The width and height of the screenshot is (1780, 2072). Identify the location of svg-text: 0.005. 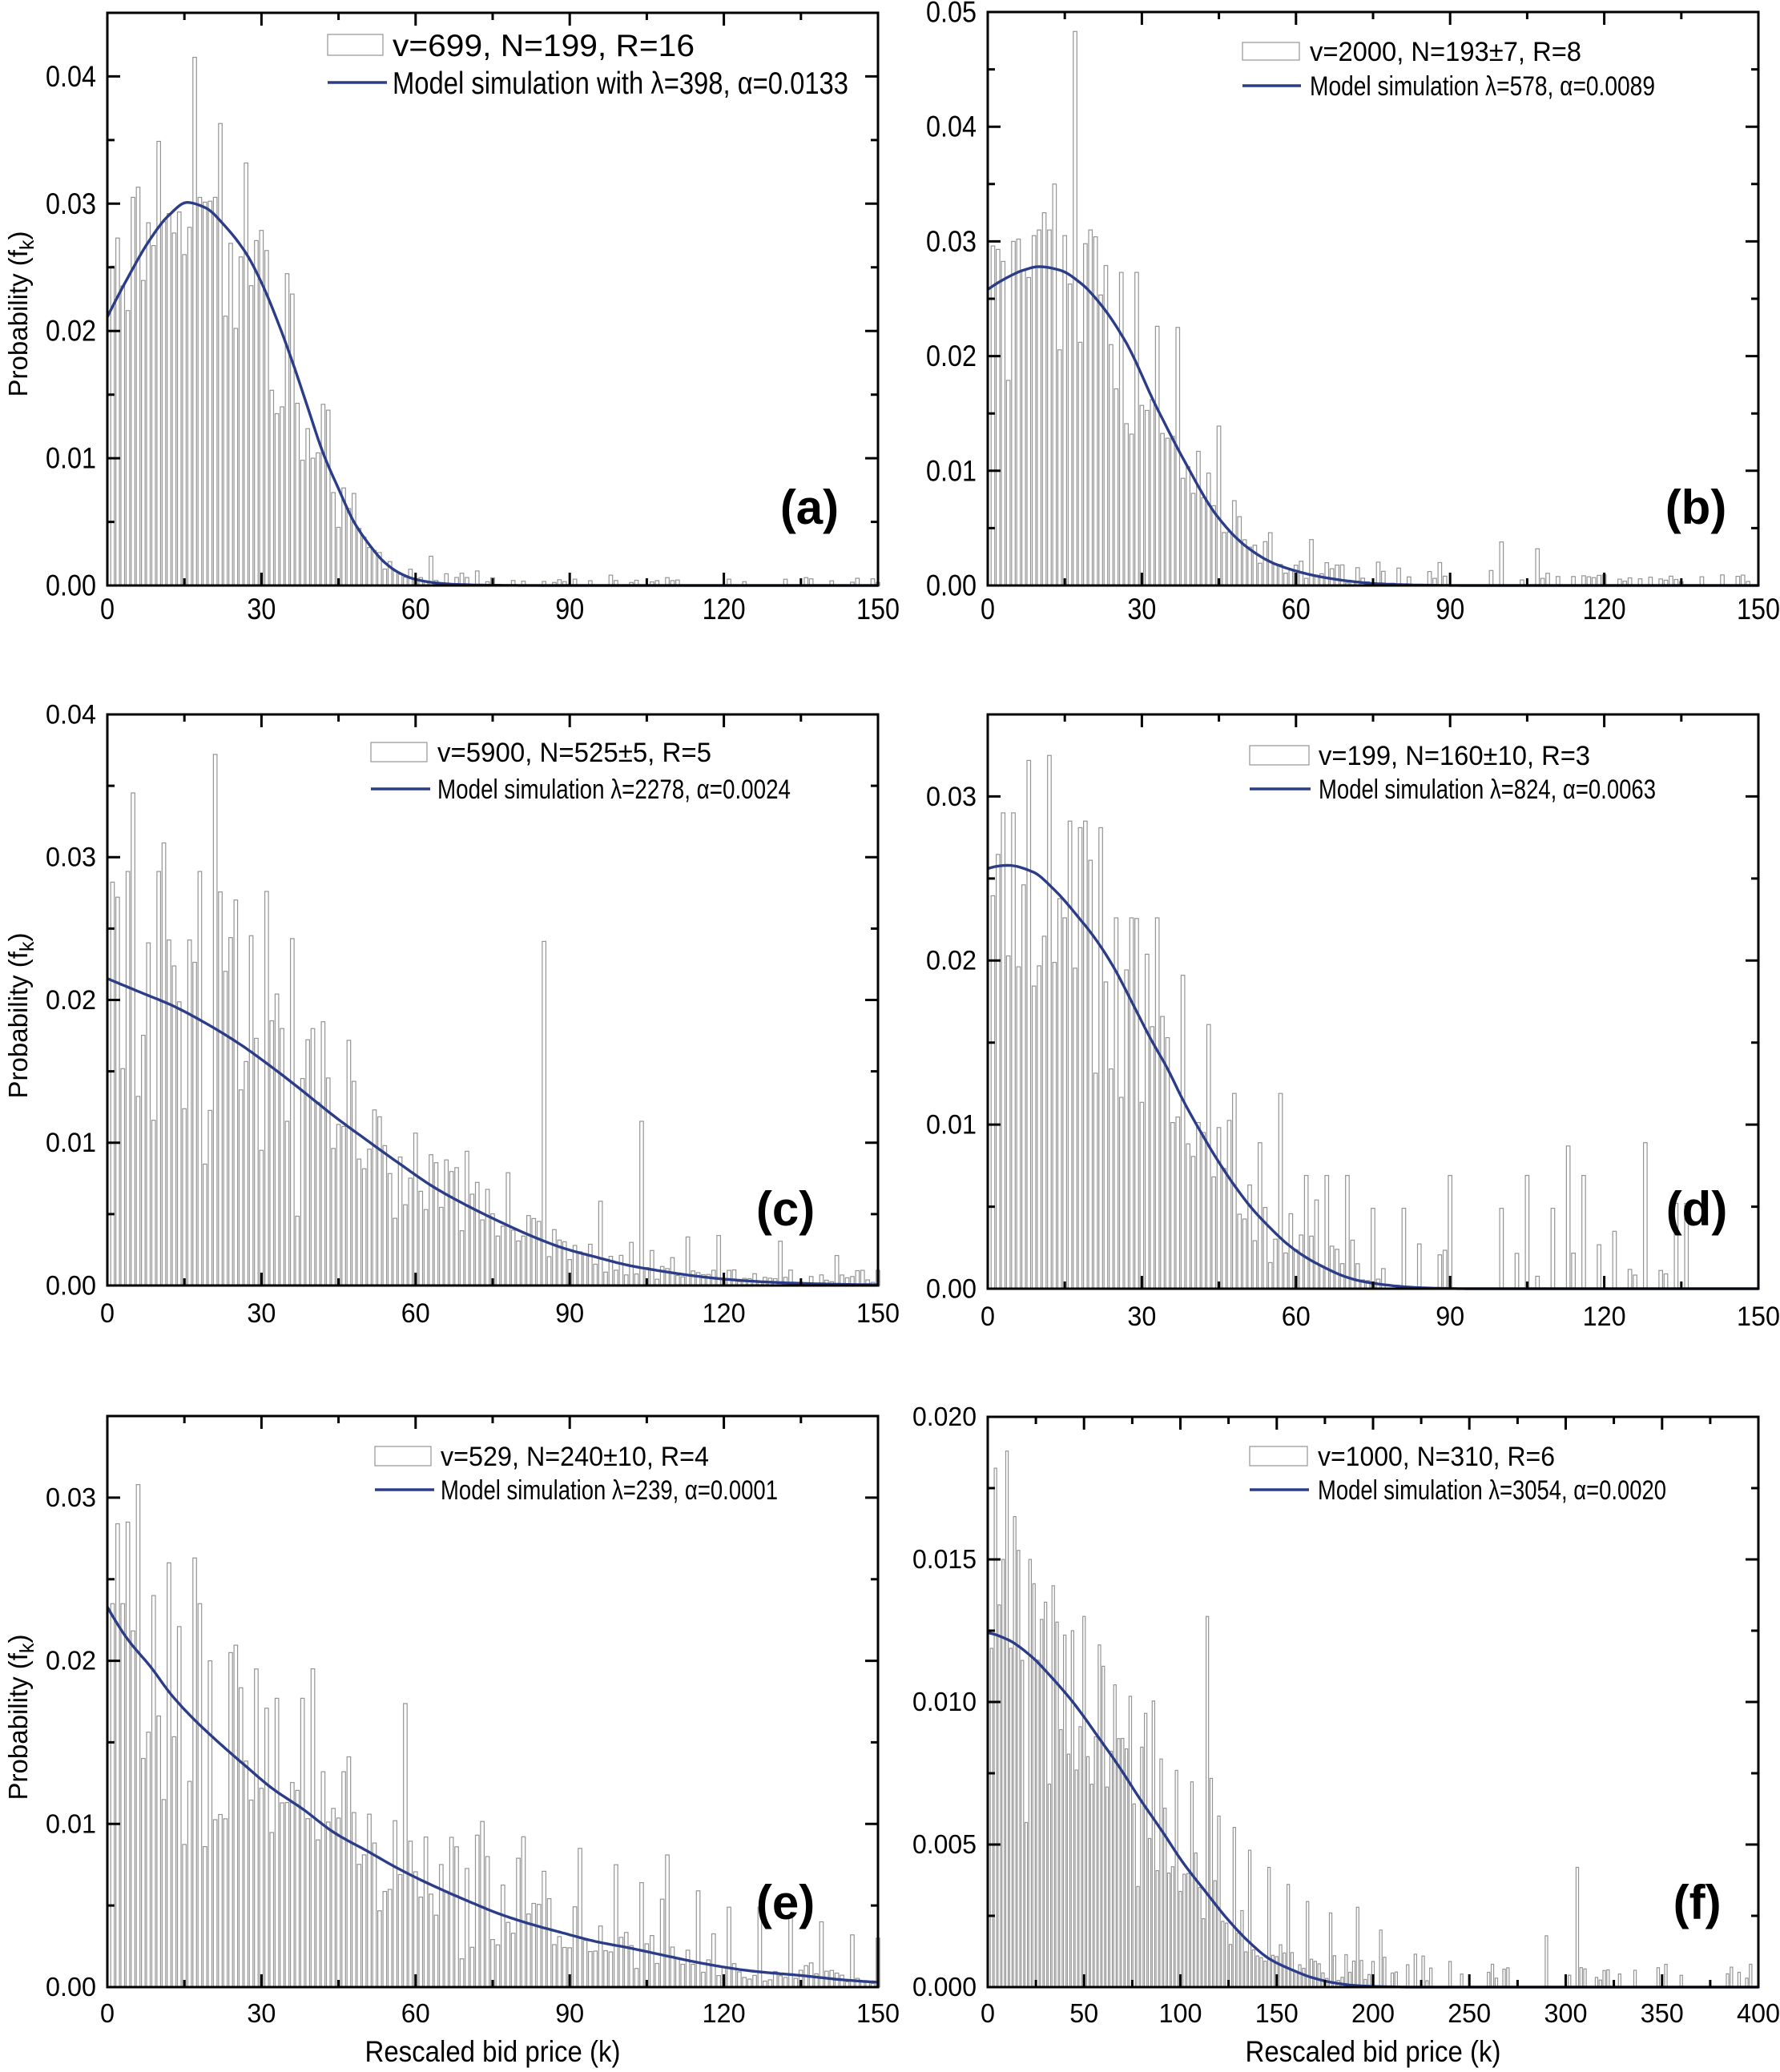
(945, 1844).